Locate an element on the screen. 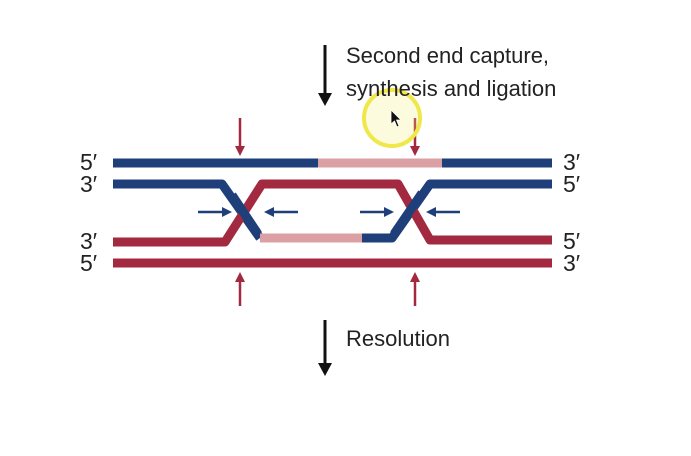 The width and height of the screenshot is (691, 456). process-arrow-bottom is located at coordinates (325, 348).